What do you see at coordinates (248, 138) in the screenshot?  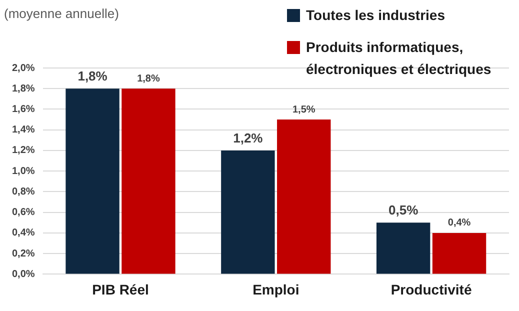 I see `data-label: 1,2%` at bounding box center [248, 138].